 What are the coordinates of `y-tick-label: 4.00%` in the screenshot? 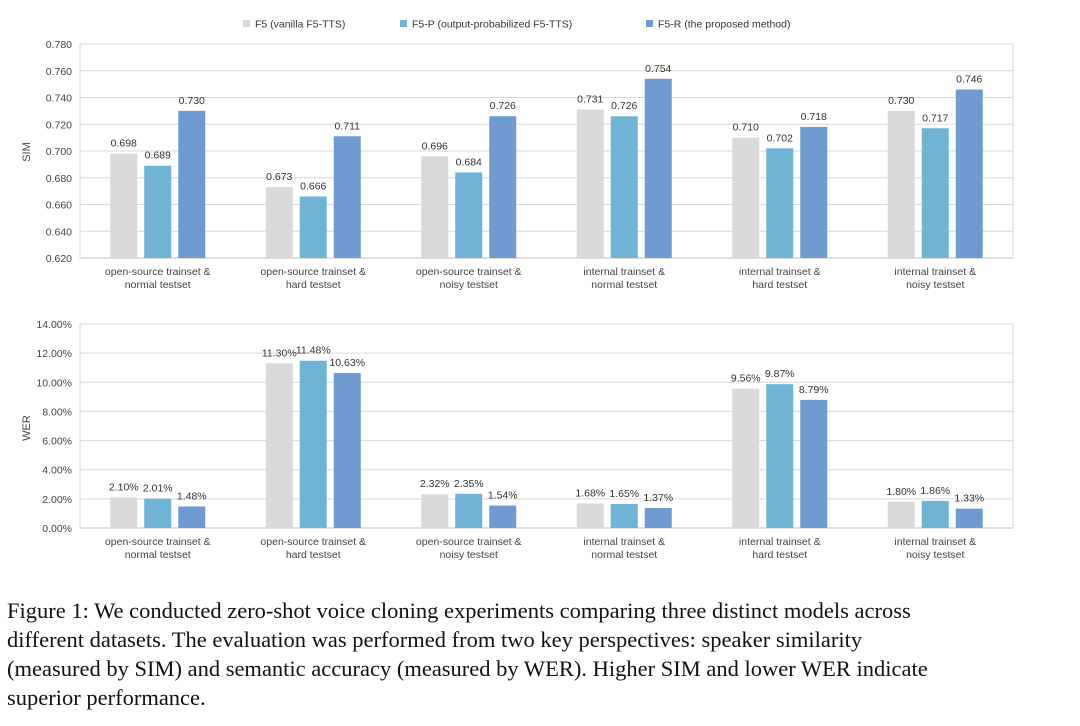 It's located at (57, 471).